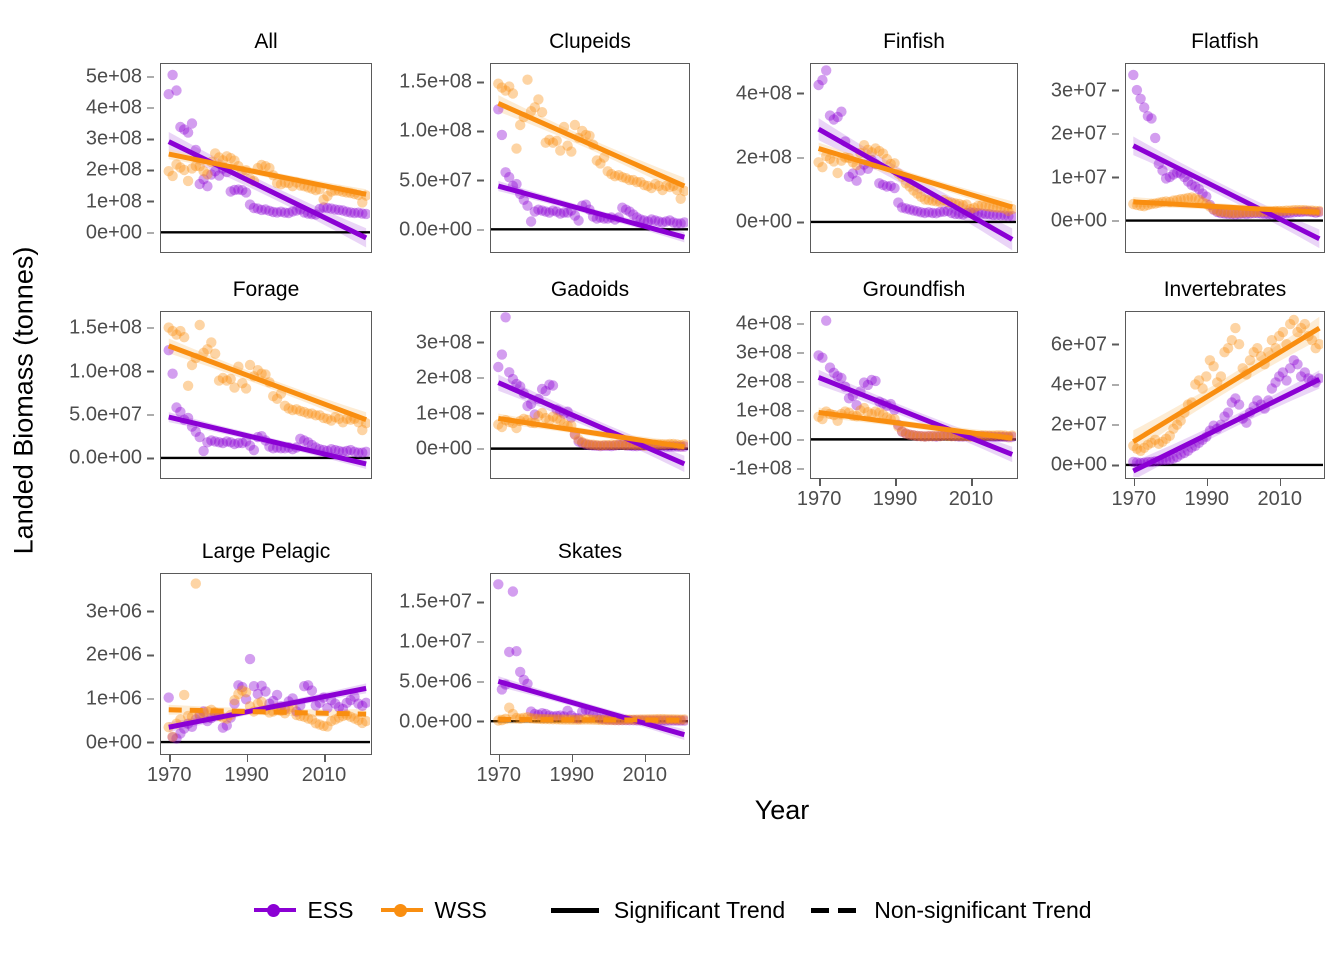  What do you see at coordinates (782, 810) in the screenshot?
I see `x-axis-label: Year` at bounding box center [782, 810].